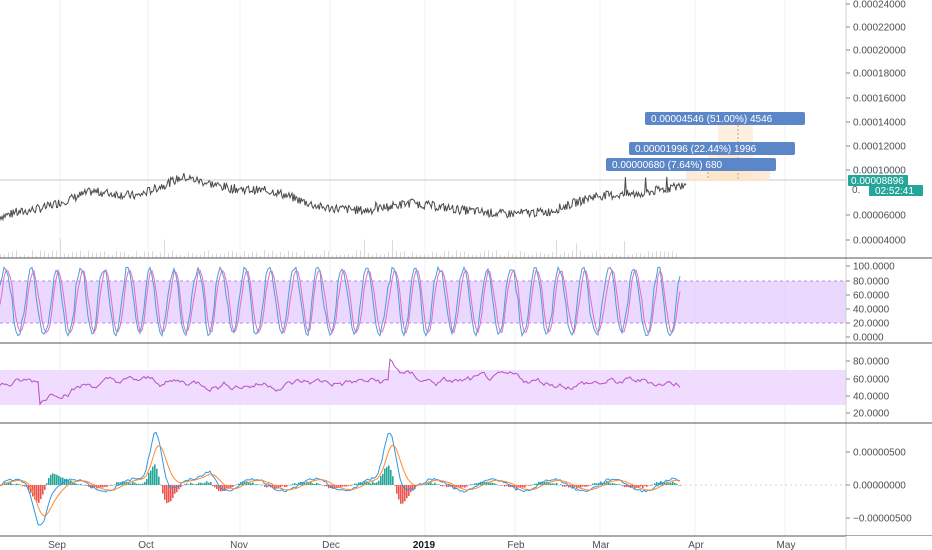  I want to click on bar-countdown-value: 02:52:41, so click(894, 191).